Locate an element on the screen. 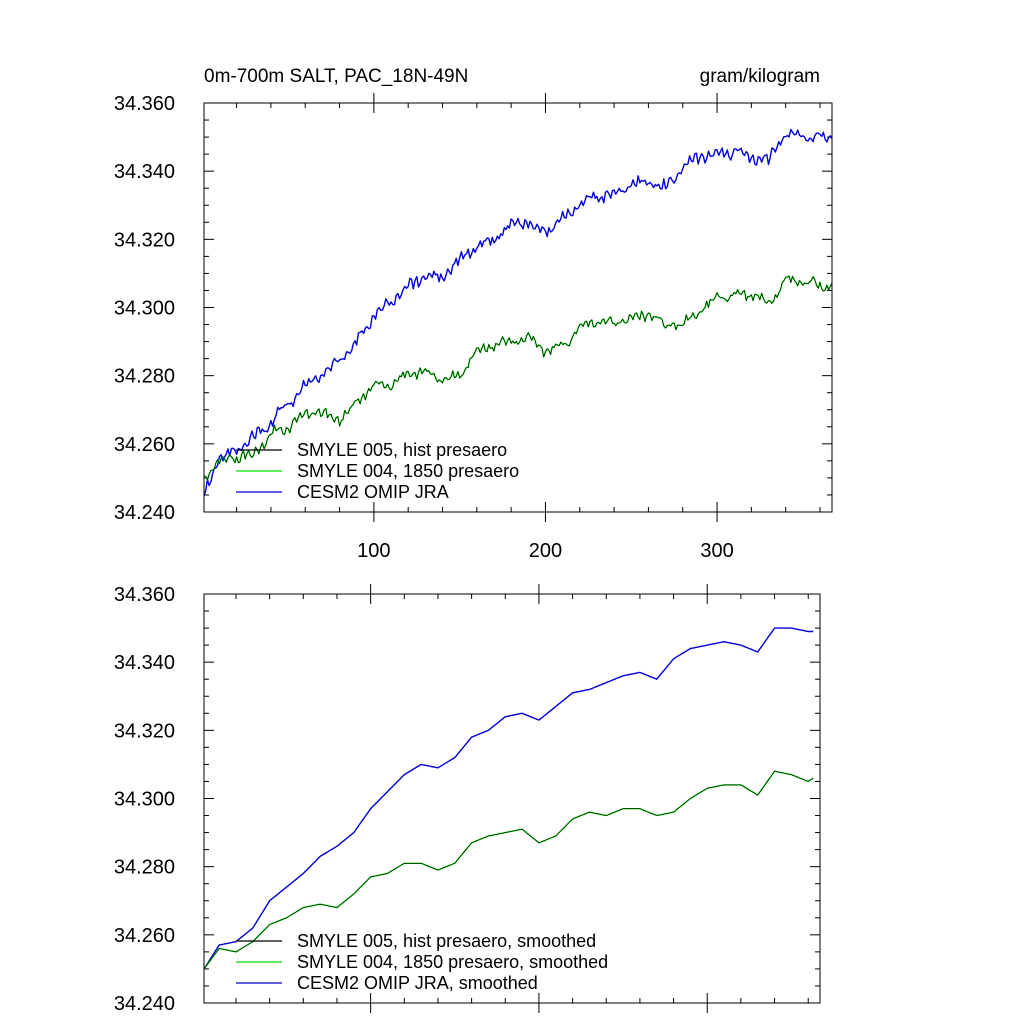 Image resolution: width=1024 pixels, height=1029 pixels. legend-label: SMYLE 005, hist presaero, smoothed is located at coordinates (446, 941).